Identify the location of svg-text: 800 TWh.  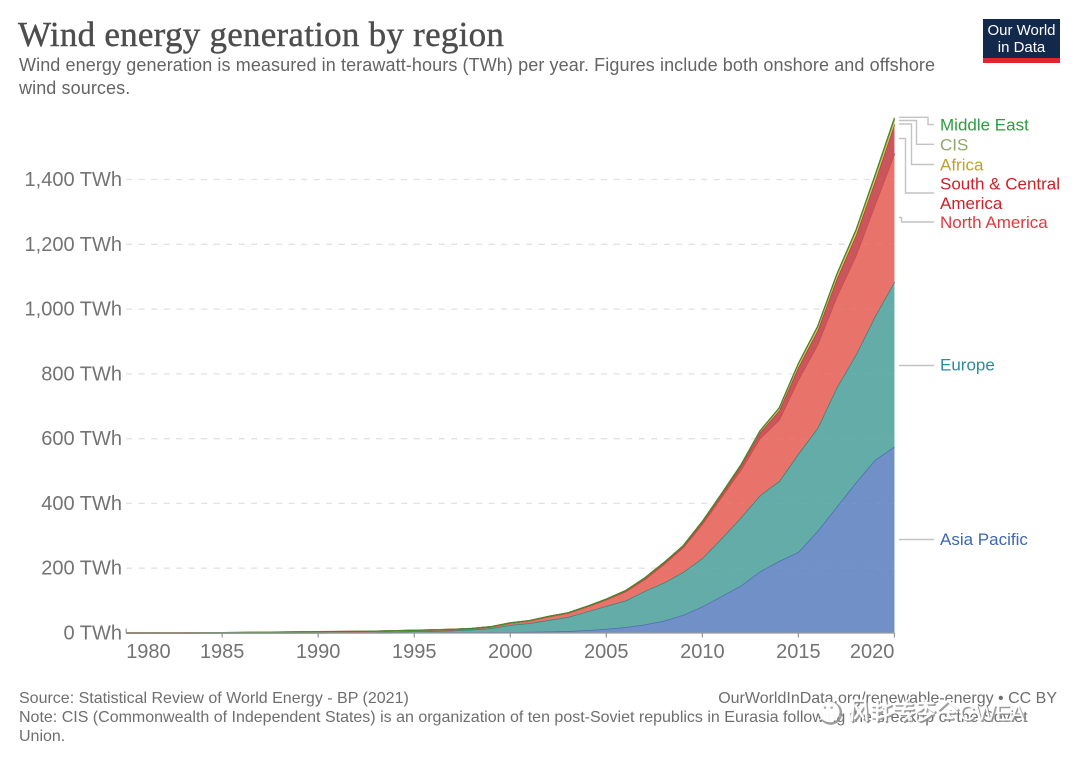
(81, 374).